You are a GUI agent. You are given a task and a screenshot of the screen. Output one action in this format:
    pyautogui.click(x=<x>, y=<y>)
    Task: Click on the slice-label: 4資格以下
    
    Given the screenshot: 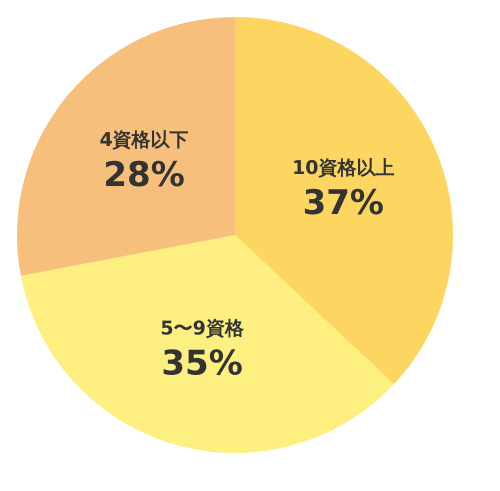 What is the action you would take?
    pyautogui.click(x=144, y=139)
    